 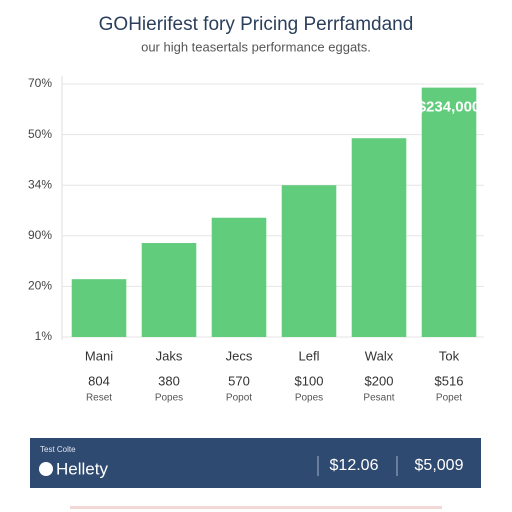 What do you see at coordinates (449, 355) in the screenshot?
I see `x-tick-label: Tok` at bounding box center [449, 355].